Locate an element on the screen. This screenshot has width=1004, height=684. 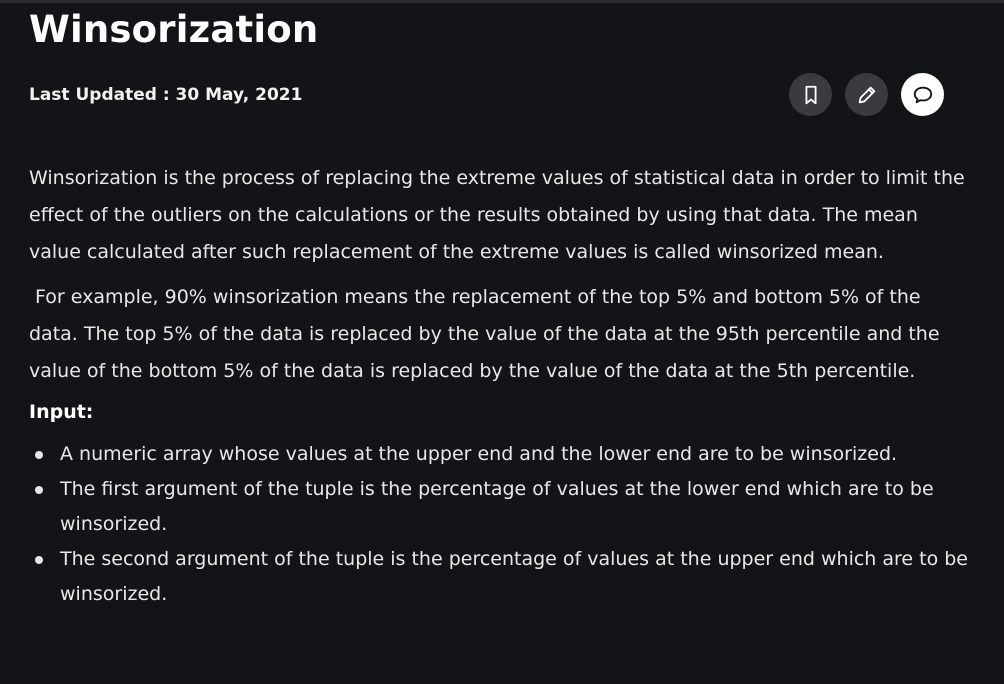
pencil-icon is located at coordinates (866, 94).